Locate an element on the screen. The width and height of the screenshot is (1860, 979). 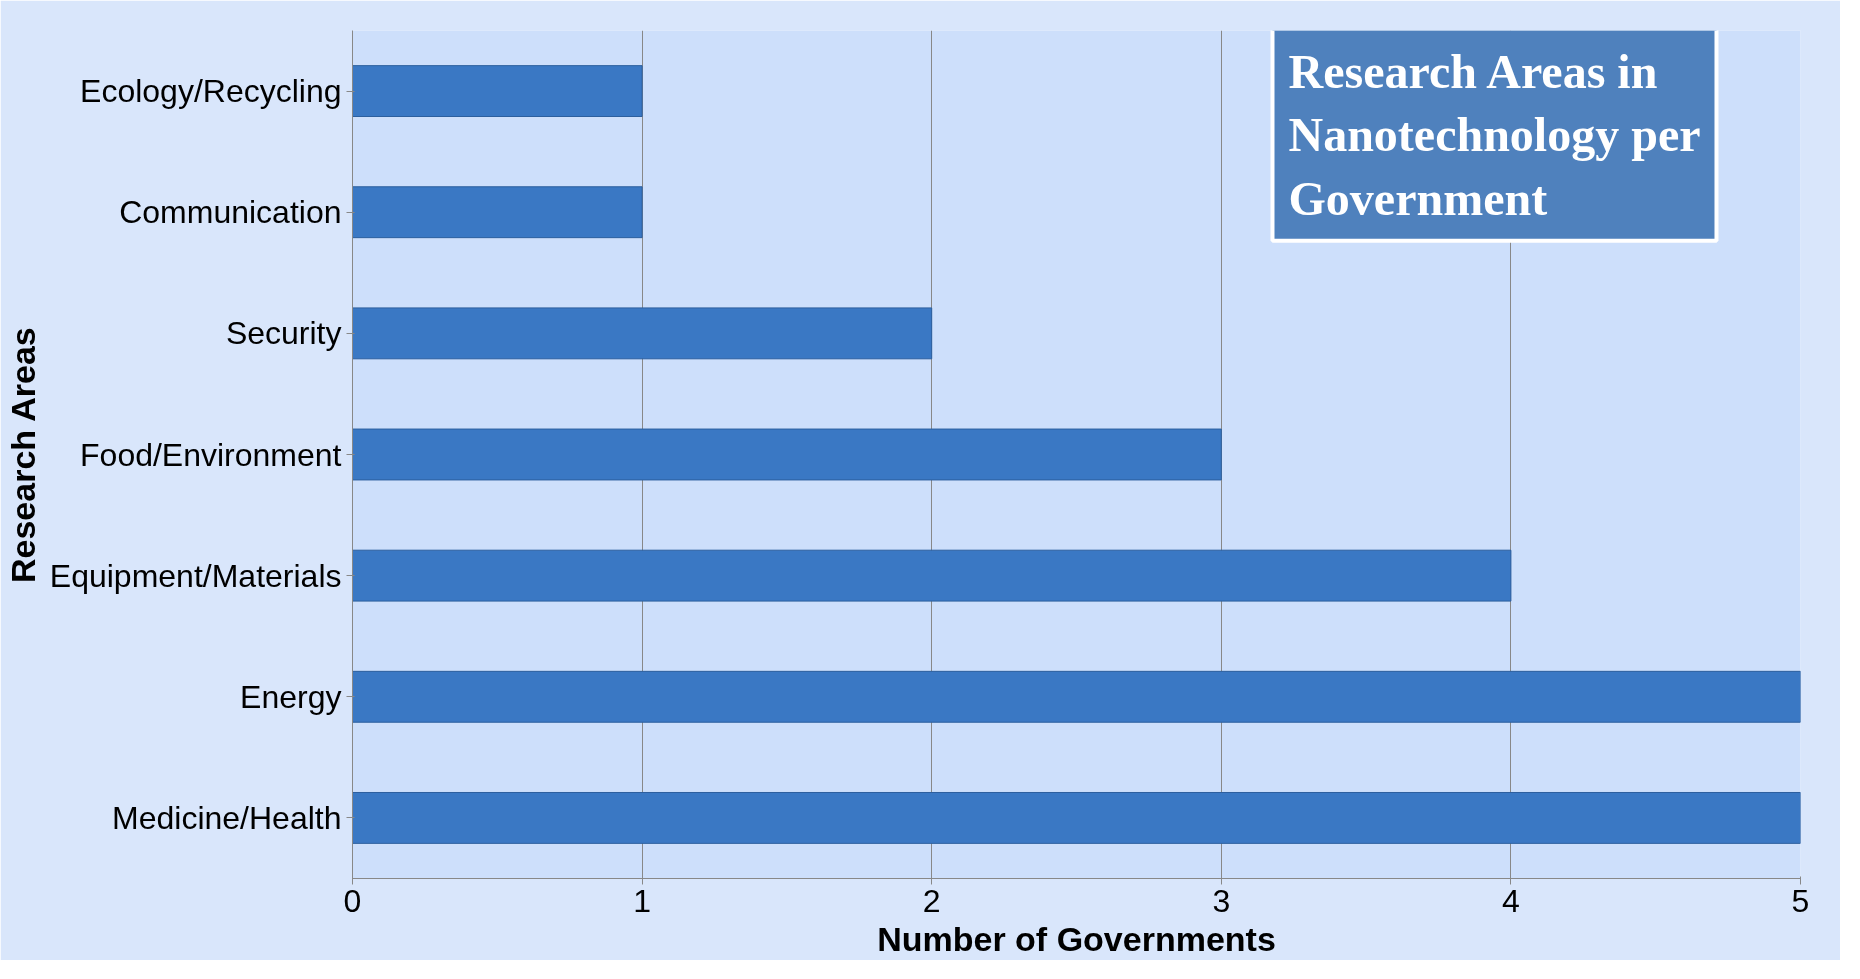
y-tick-label: Security is located at coordinates (283, 333).